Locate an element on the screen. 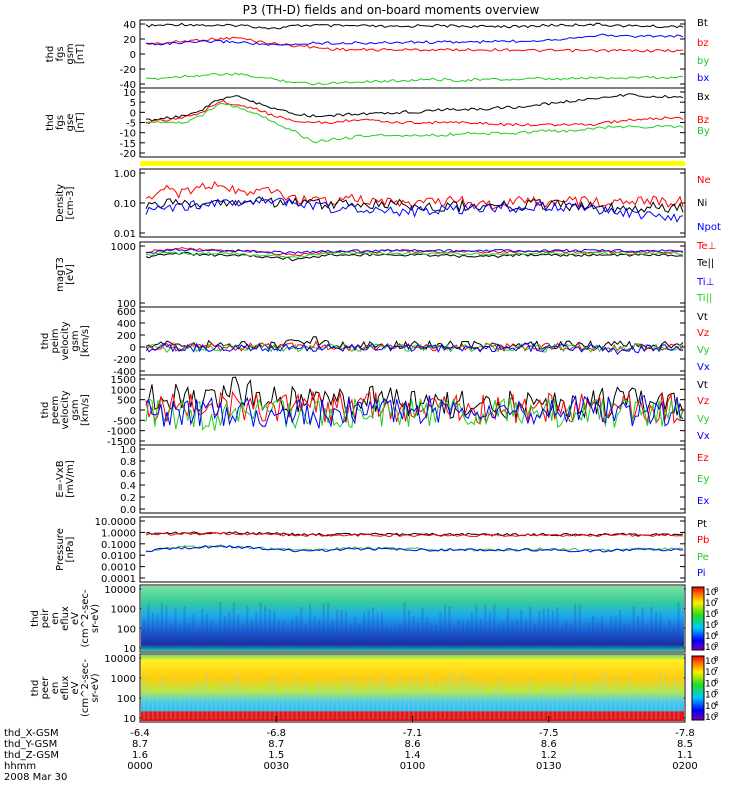 This screenshot has width=750, height=800. series-line-Vy is located at coordinates (414, 413).